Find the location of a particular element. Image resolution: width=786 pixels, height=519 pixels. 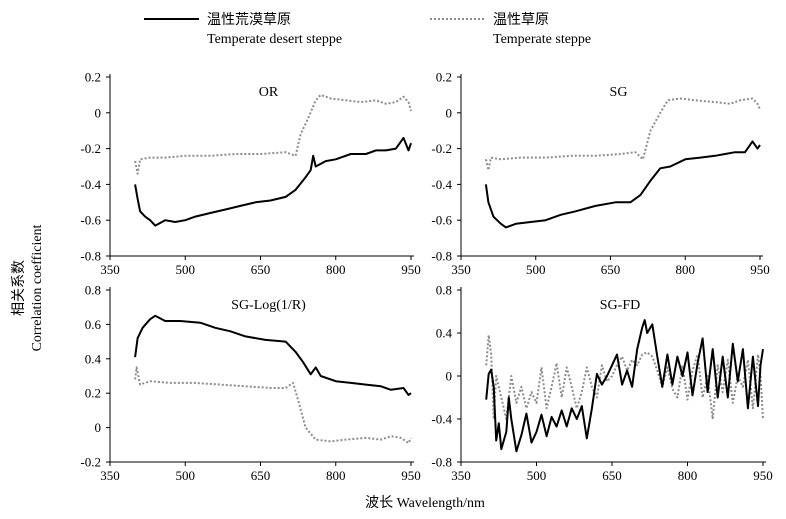

panel-title: SG-Log(1/R) is located at coordinates (268, 305).